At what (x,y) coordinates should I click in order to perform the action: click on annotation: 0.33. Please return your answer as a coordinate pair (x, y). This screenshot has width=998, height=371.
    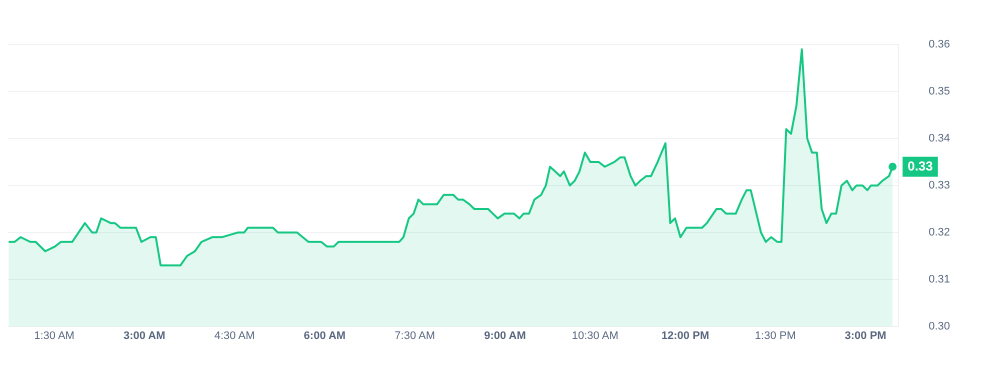
    Looking at the image, I should click on (920, 166).